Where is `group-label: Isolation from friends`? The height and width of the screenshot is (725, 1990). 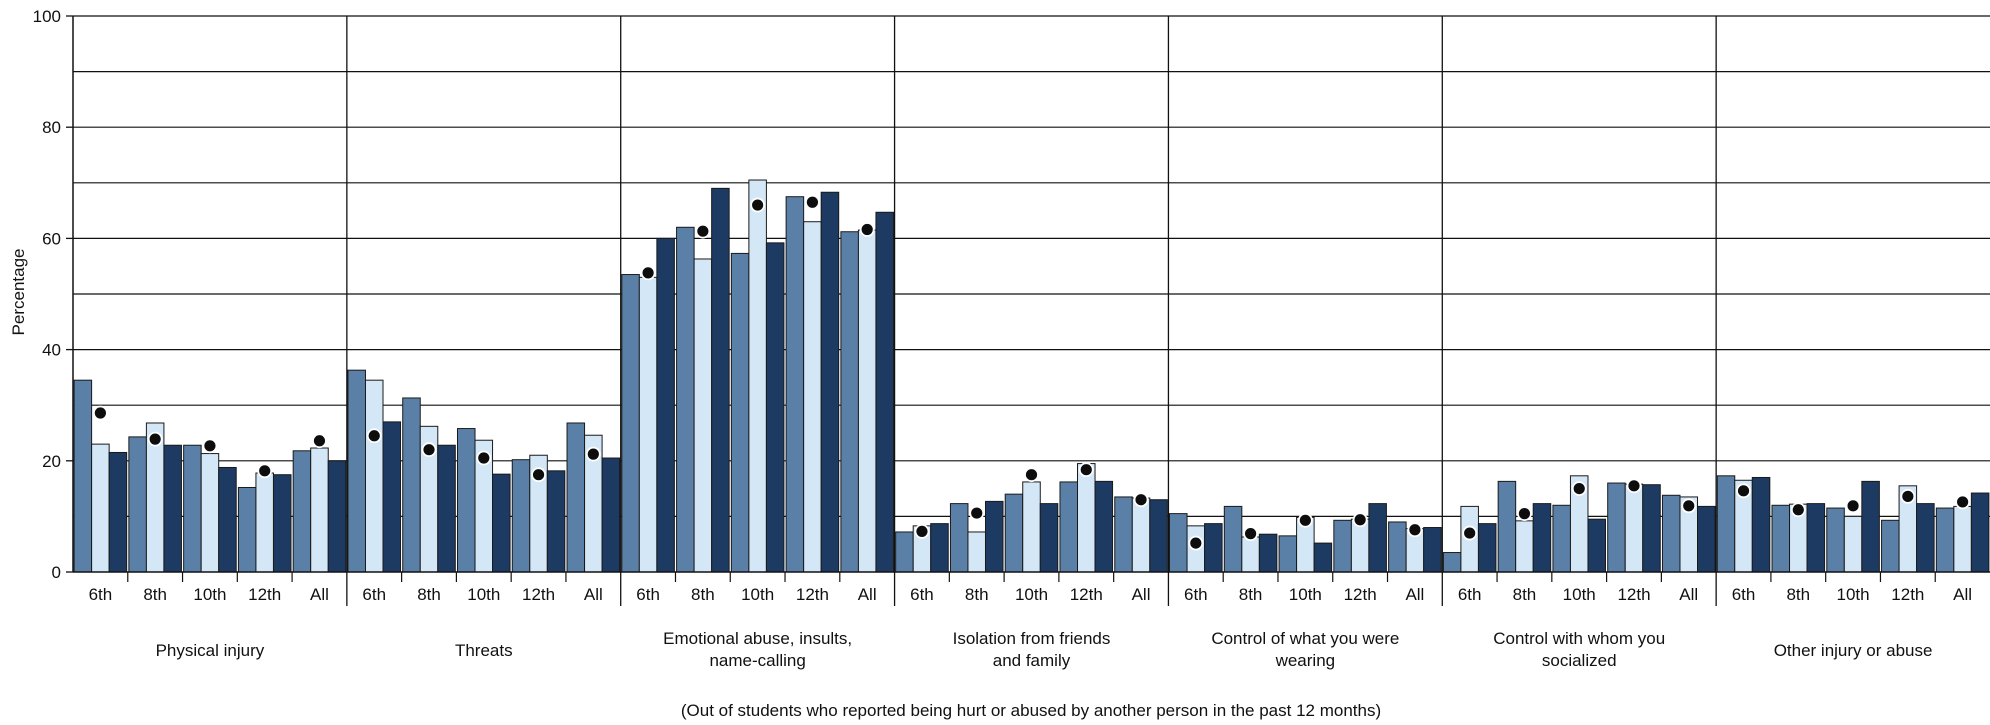 group-label: Isolation from friends is located at coordinates (1032, 638).